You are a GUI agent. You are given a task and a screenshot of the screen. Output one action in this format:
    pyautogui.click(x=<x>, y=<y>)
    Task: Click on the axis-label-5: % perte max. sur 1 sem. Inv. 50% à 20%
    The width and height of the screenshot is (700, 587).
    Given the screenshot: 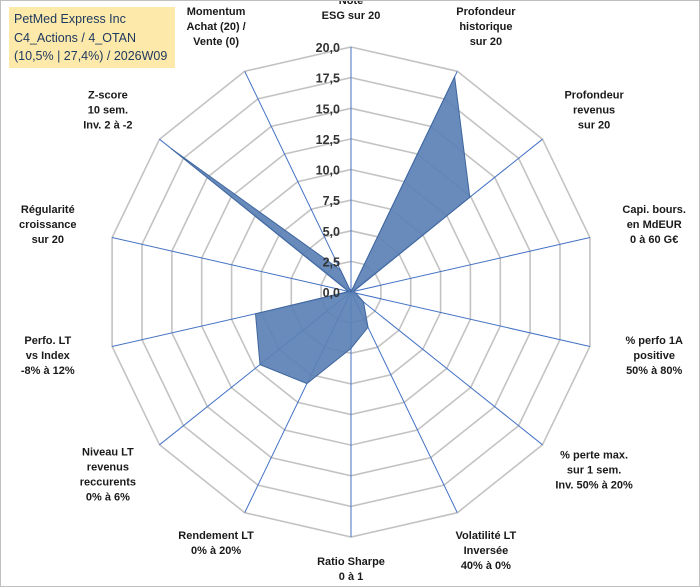 What is the action you would take?
    pyautogui.click(x=594, y=471)
    